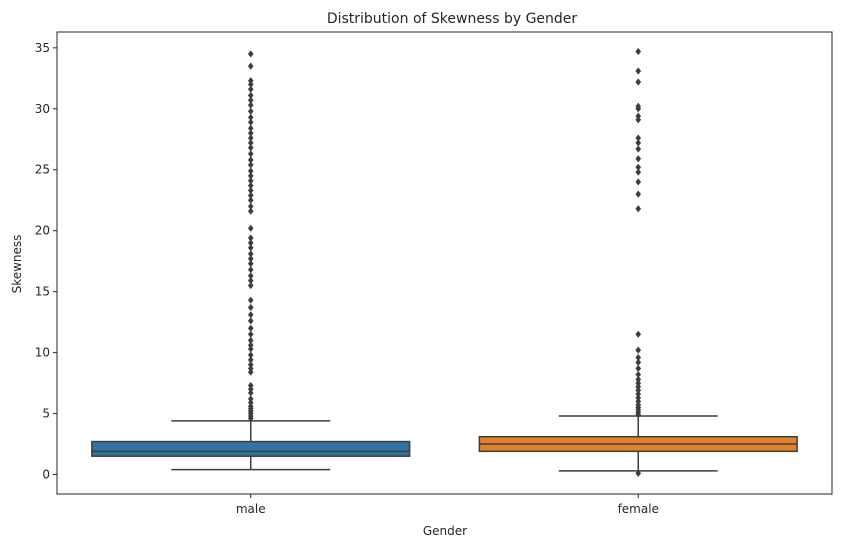 The height and width of the screenshot is (547, 841). What do you see at coordinates (46, 414) in the screenshot?
I see `y-tick-label: 5` at bounding box center [46, 414].